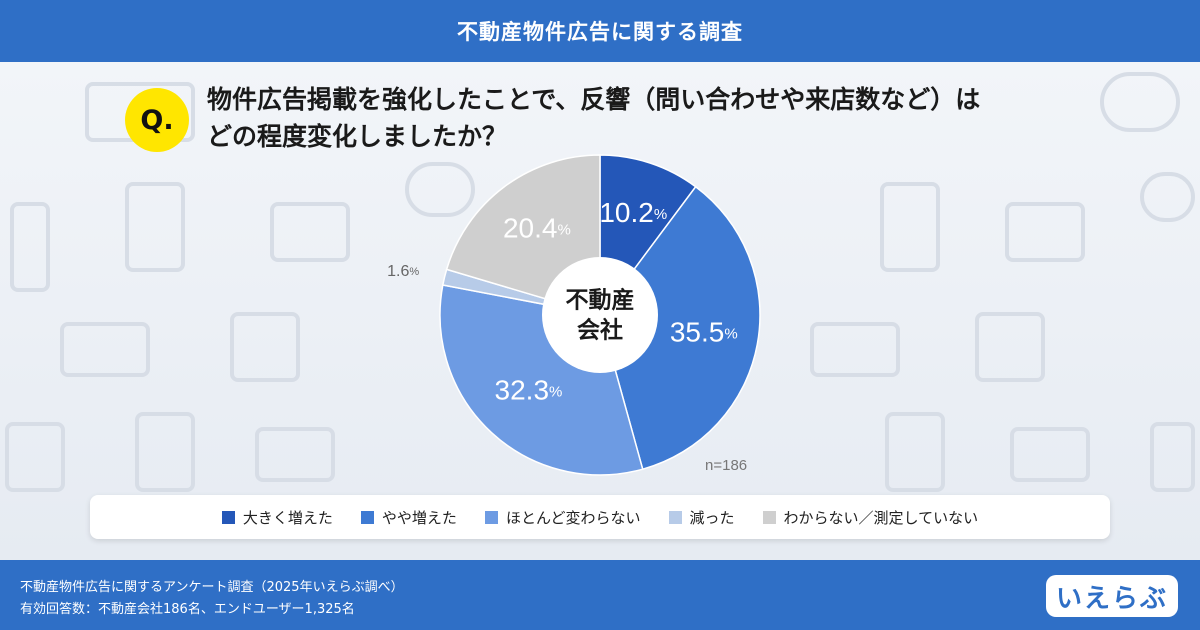 This screenshot has width=1200, height=630. What do you see at coordinates (594, 99) in the screenshot?
I see `question-line-1: 物件広告掲載を強化したことで、反響（問い合わせや来店数など）は` at bounding box center [594, 99].